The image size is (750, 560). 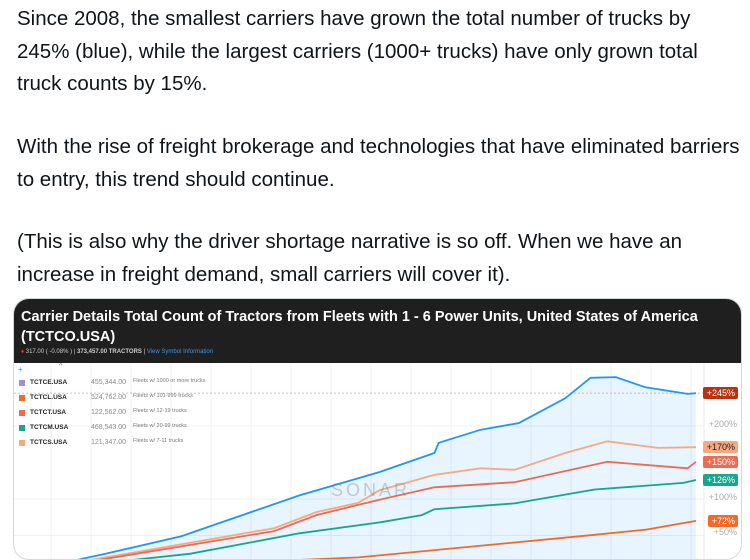 I want to click on legend-value: 122,562.00, so click(x=108, y=412).